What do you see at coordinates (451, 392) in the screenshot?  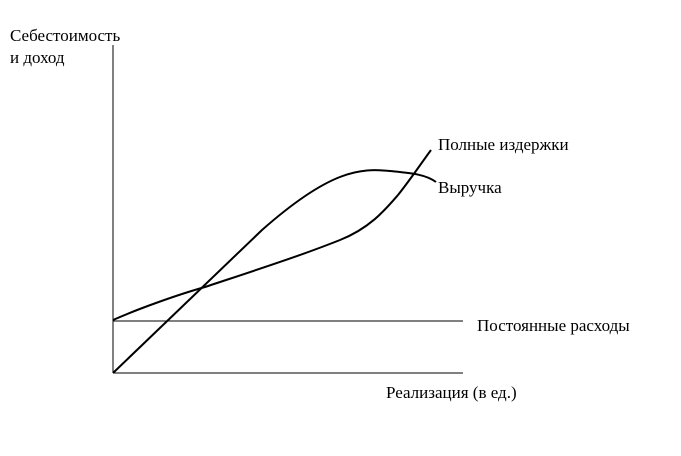 I see `x-axis-label: Реализация (в ед.)` at bounding box center [451, 392].